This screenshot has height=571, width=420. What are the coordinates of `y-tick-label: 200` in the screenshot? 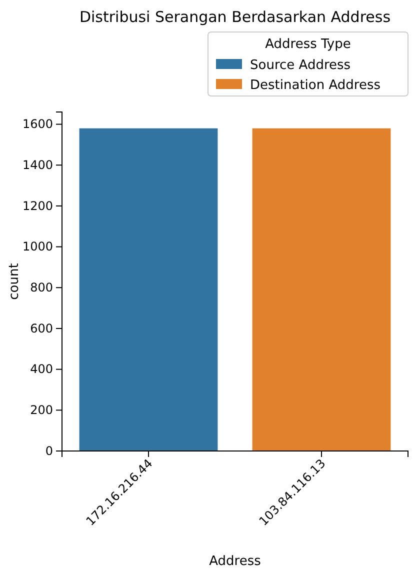 It's located at (41, 409).